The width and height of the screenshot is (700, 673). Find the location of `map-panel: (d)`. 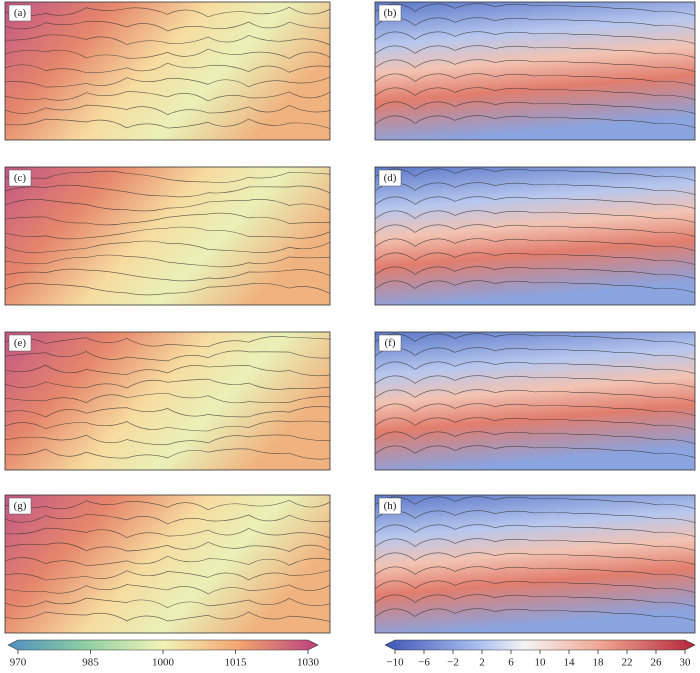

map-panel: (d) is located at coordinates (535, 236).